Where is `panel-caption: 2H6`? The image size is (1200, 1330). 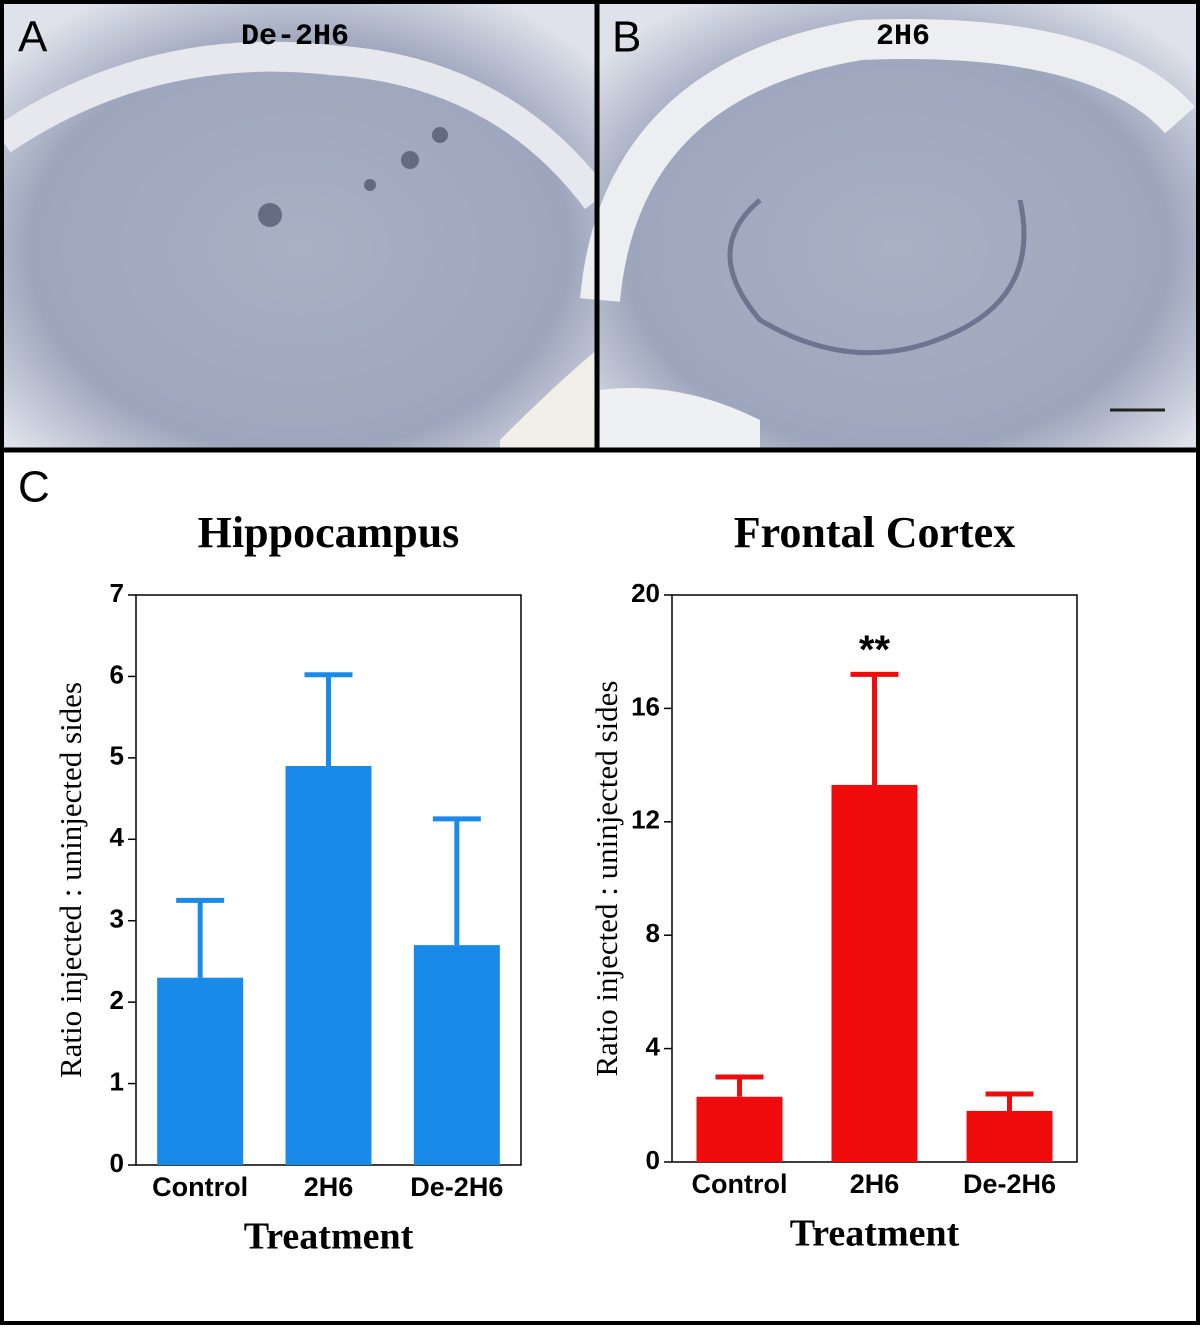
panel-caption: 2H6 is located at coordinates (903, 37).